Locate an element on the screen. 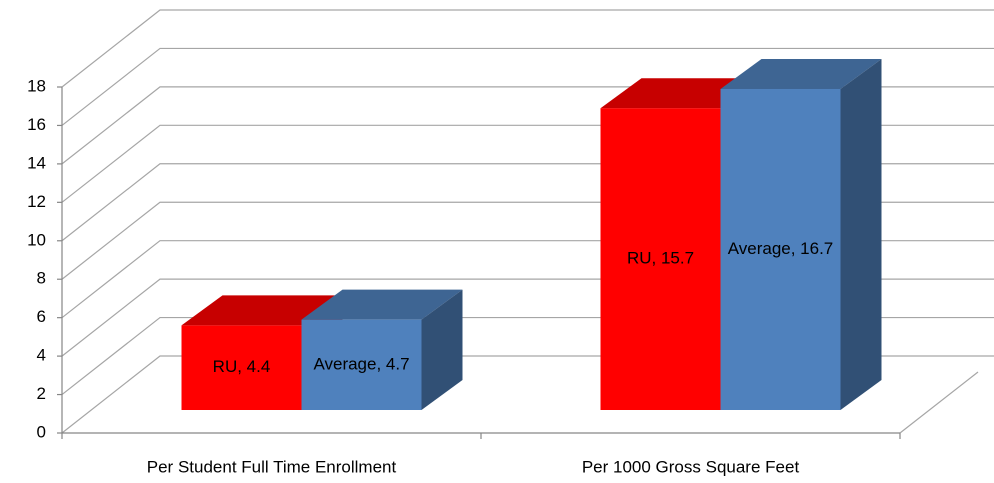 The width and height of the screenshot is (994, 483). floor-edge is located at coordinates (939, 402).